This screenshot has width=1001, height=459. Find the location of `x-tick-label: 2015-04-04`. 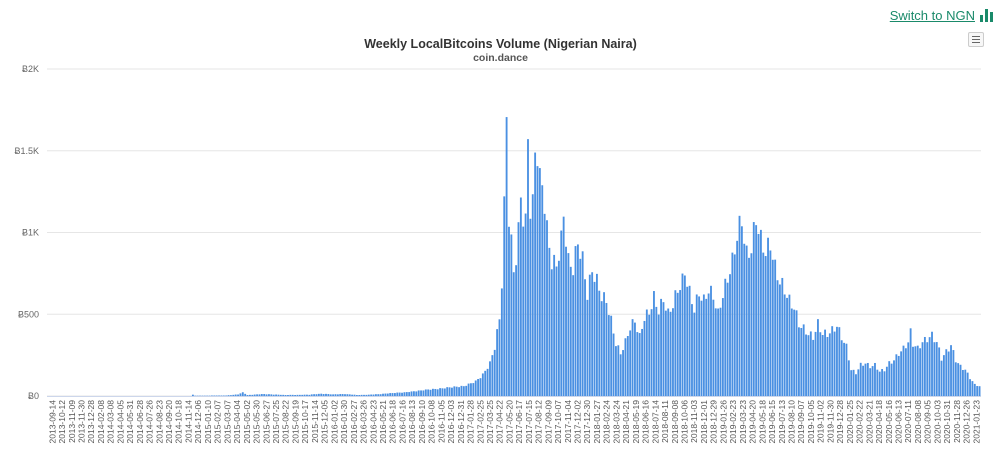

x-tick-label: 2015-04-04 is located at coordinates (237, 422).